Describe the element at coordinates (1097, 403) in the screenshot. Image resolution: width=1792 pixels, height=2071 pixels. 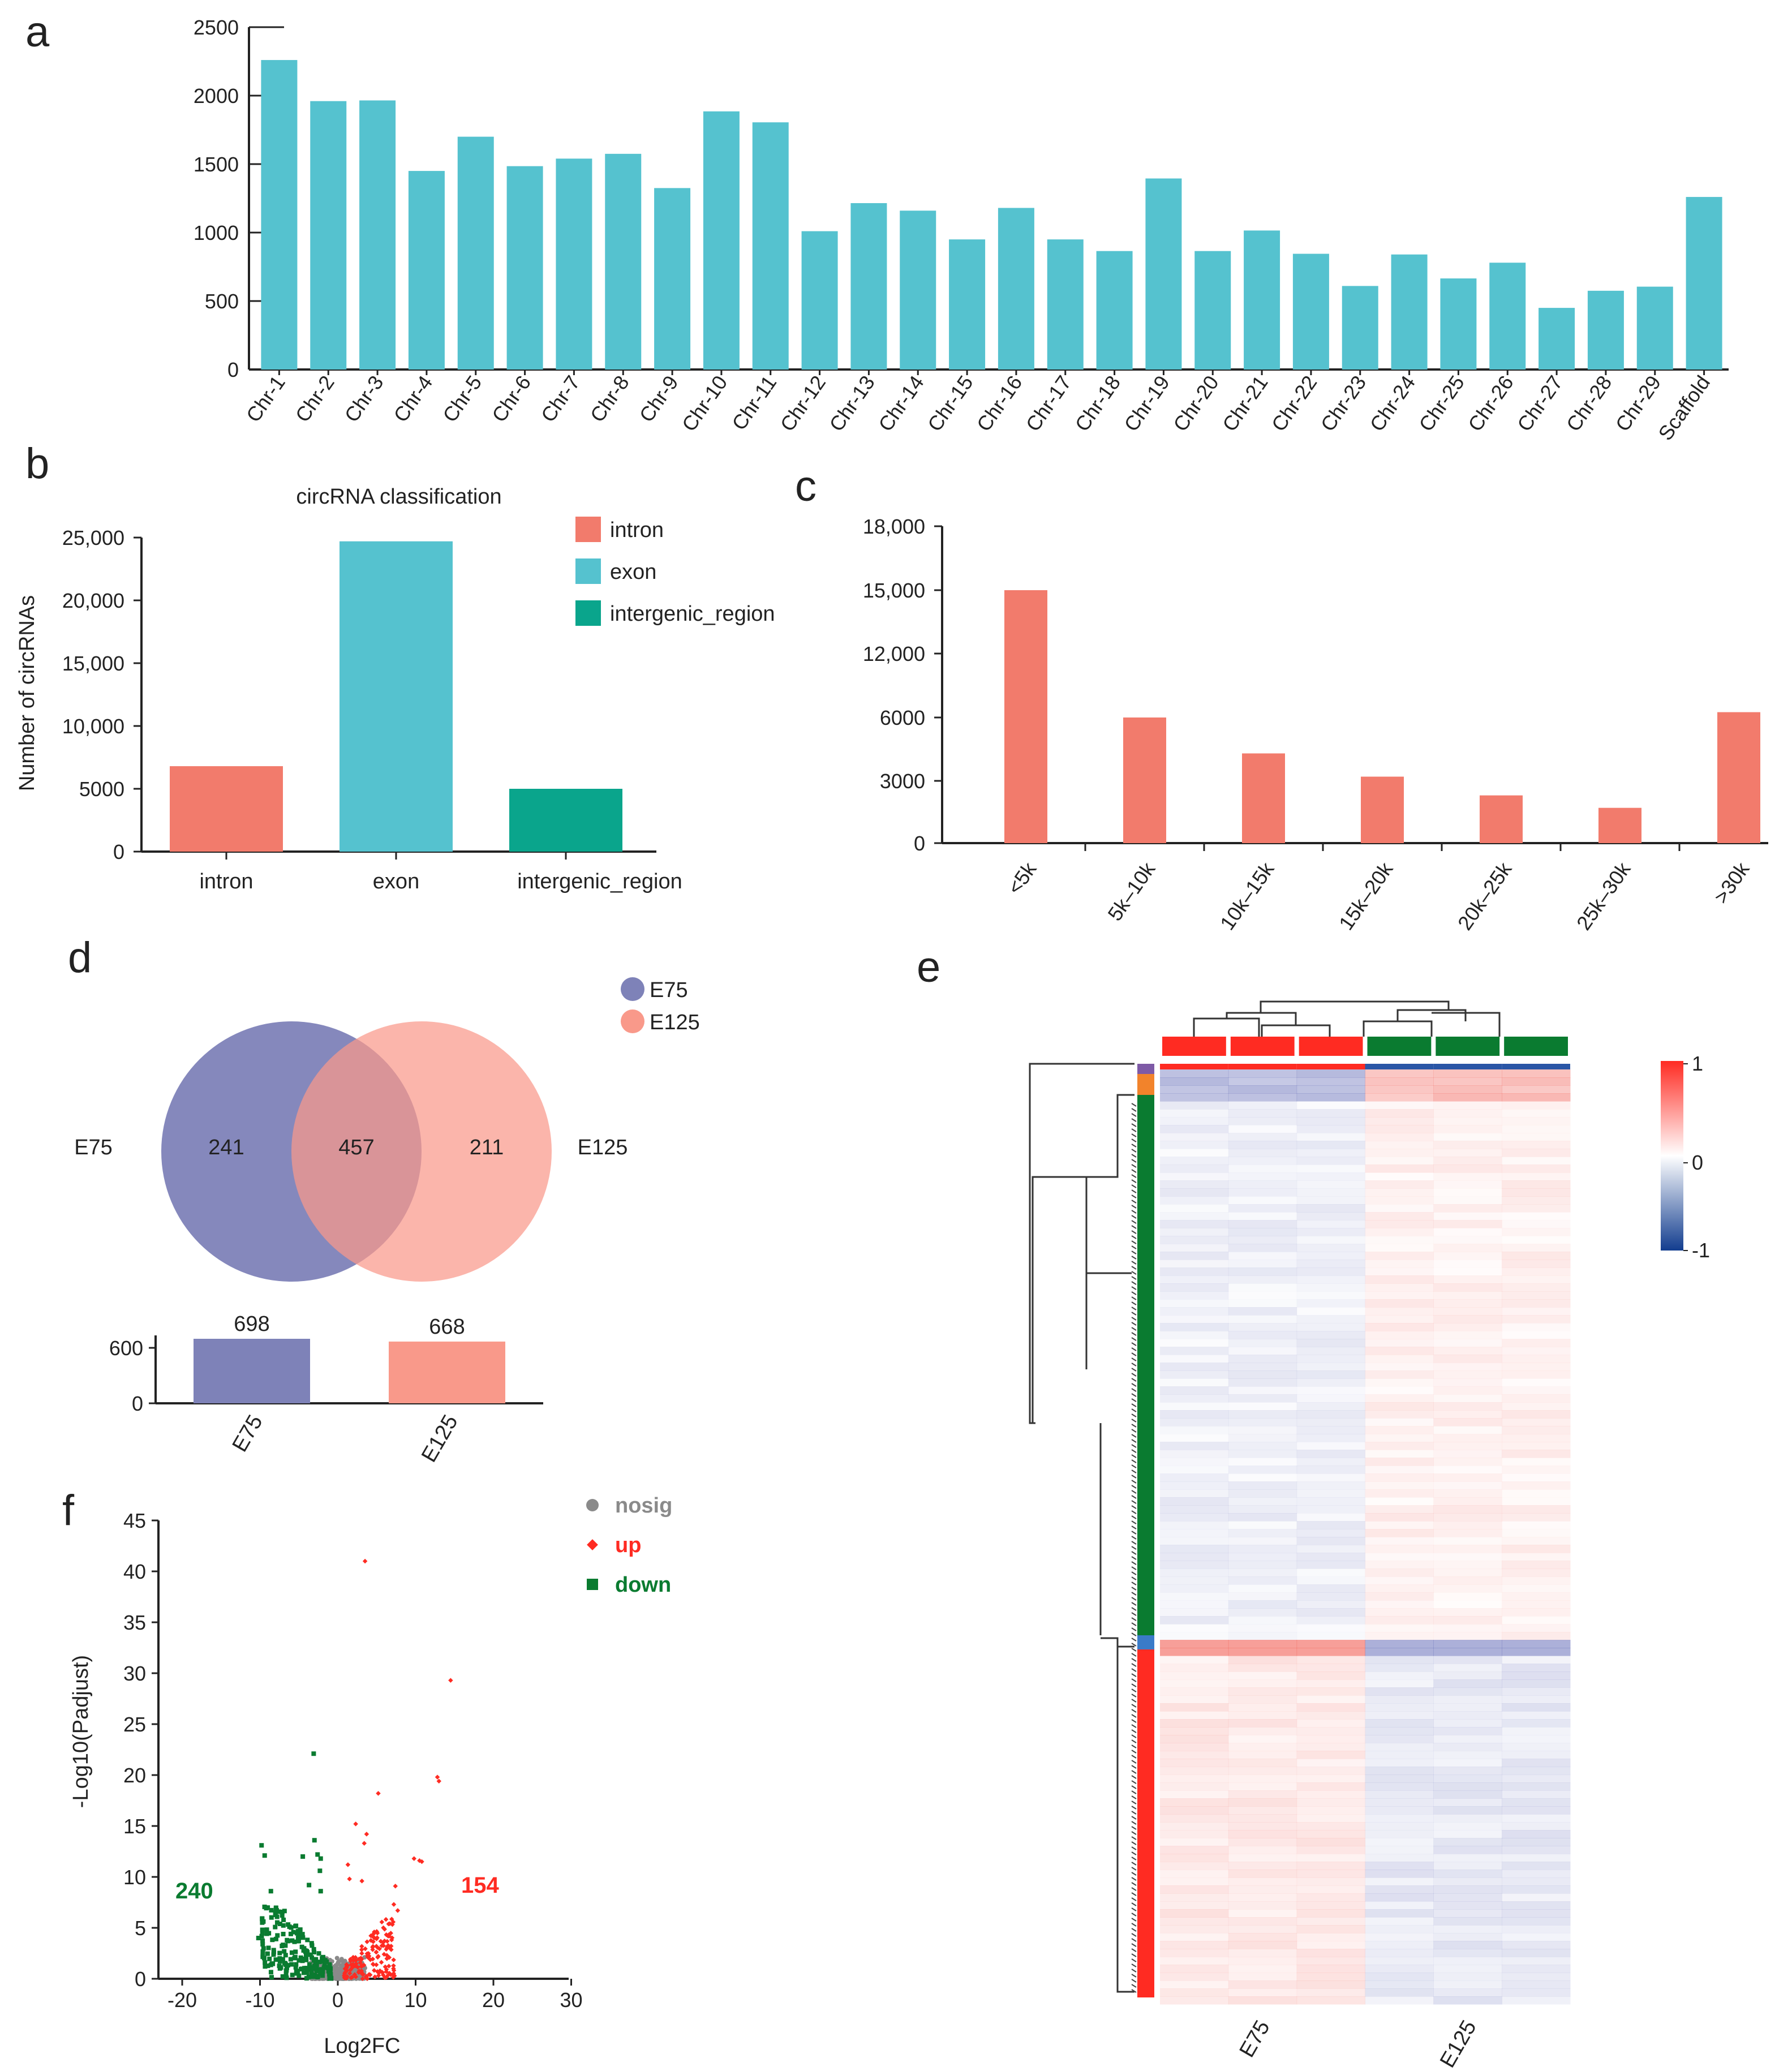
I see `x-tick-label: Chr-18` at that location.